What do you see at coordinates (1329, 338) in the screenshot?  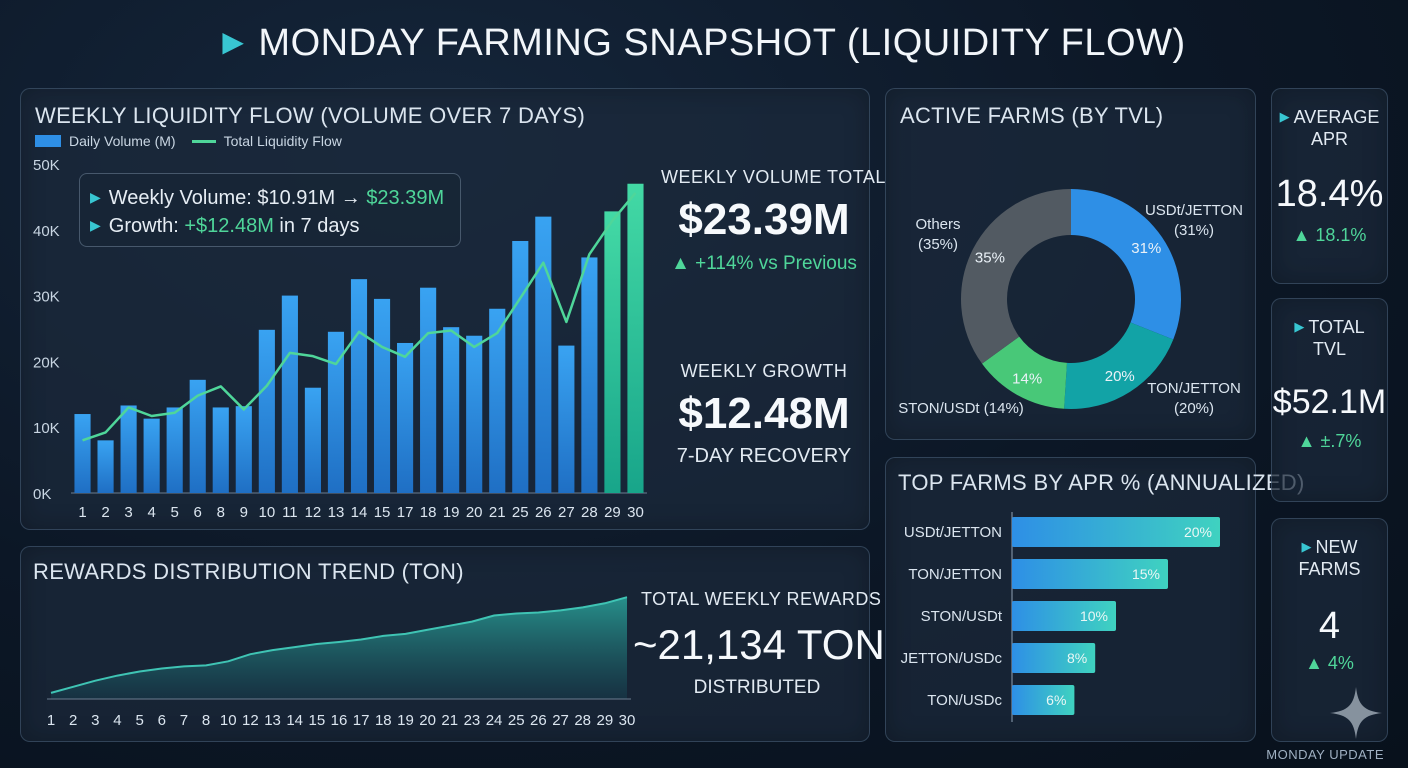 I see `total-tvl-label: ▶ TOTAL TVL` at bounding box center [1329, 338].